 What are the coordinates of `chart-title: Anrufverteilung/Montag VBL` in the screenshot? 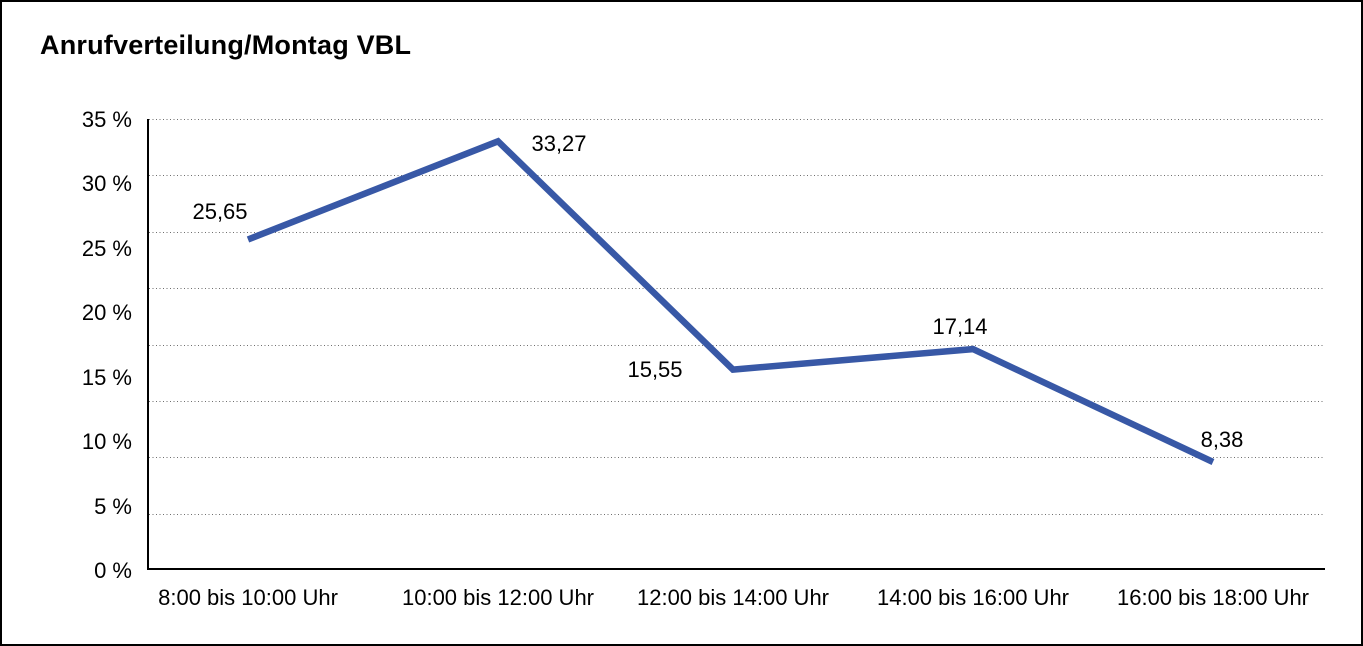 It's located at (226, 45).